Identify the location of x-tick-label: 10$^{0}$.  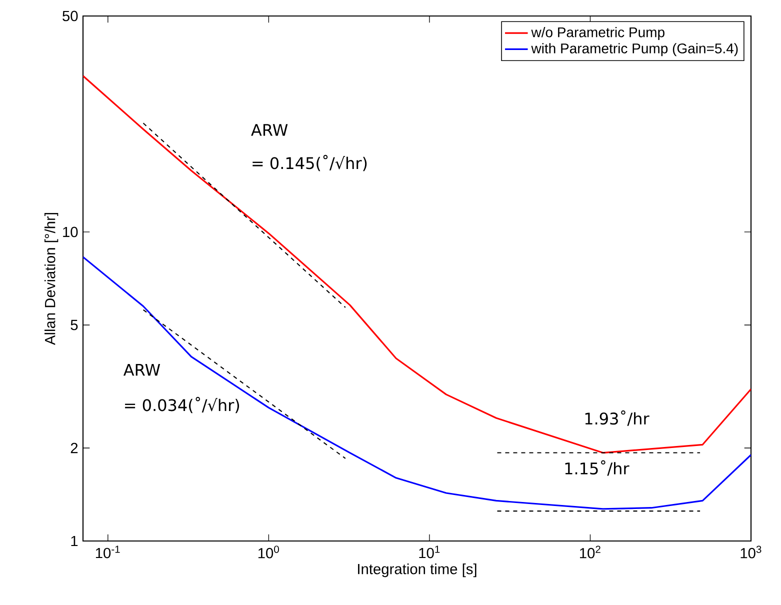
(268, 552).